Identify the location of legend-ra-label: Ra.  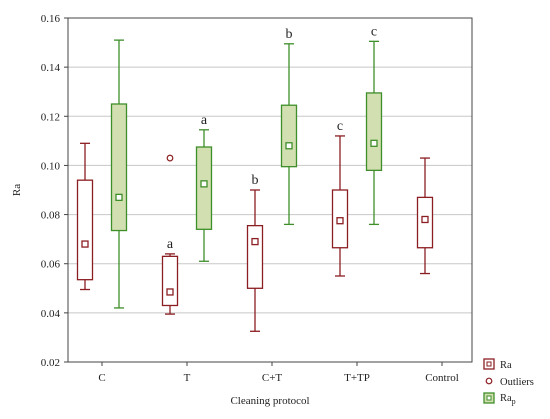
(506, 365).